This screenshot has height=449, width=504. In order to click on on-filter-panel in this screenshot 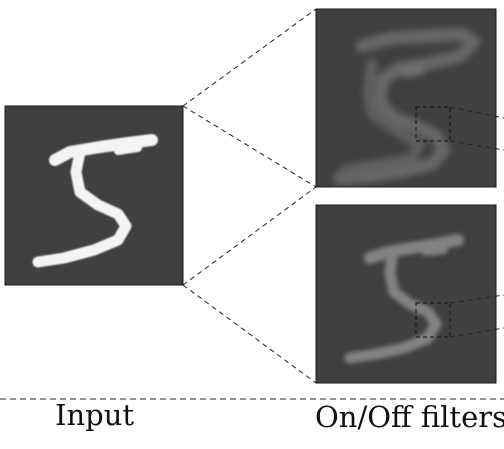, I will do `click(406, 98)`.